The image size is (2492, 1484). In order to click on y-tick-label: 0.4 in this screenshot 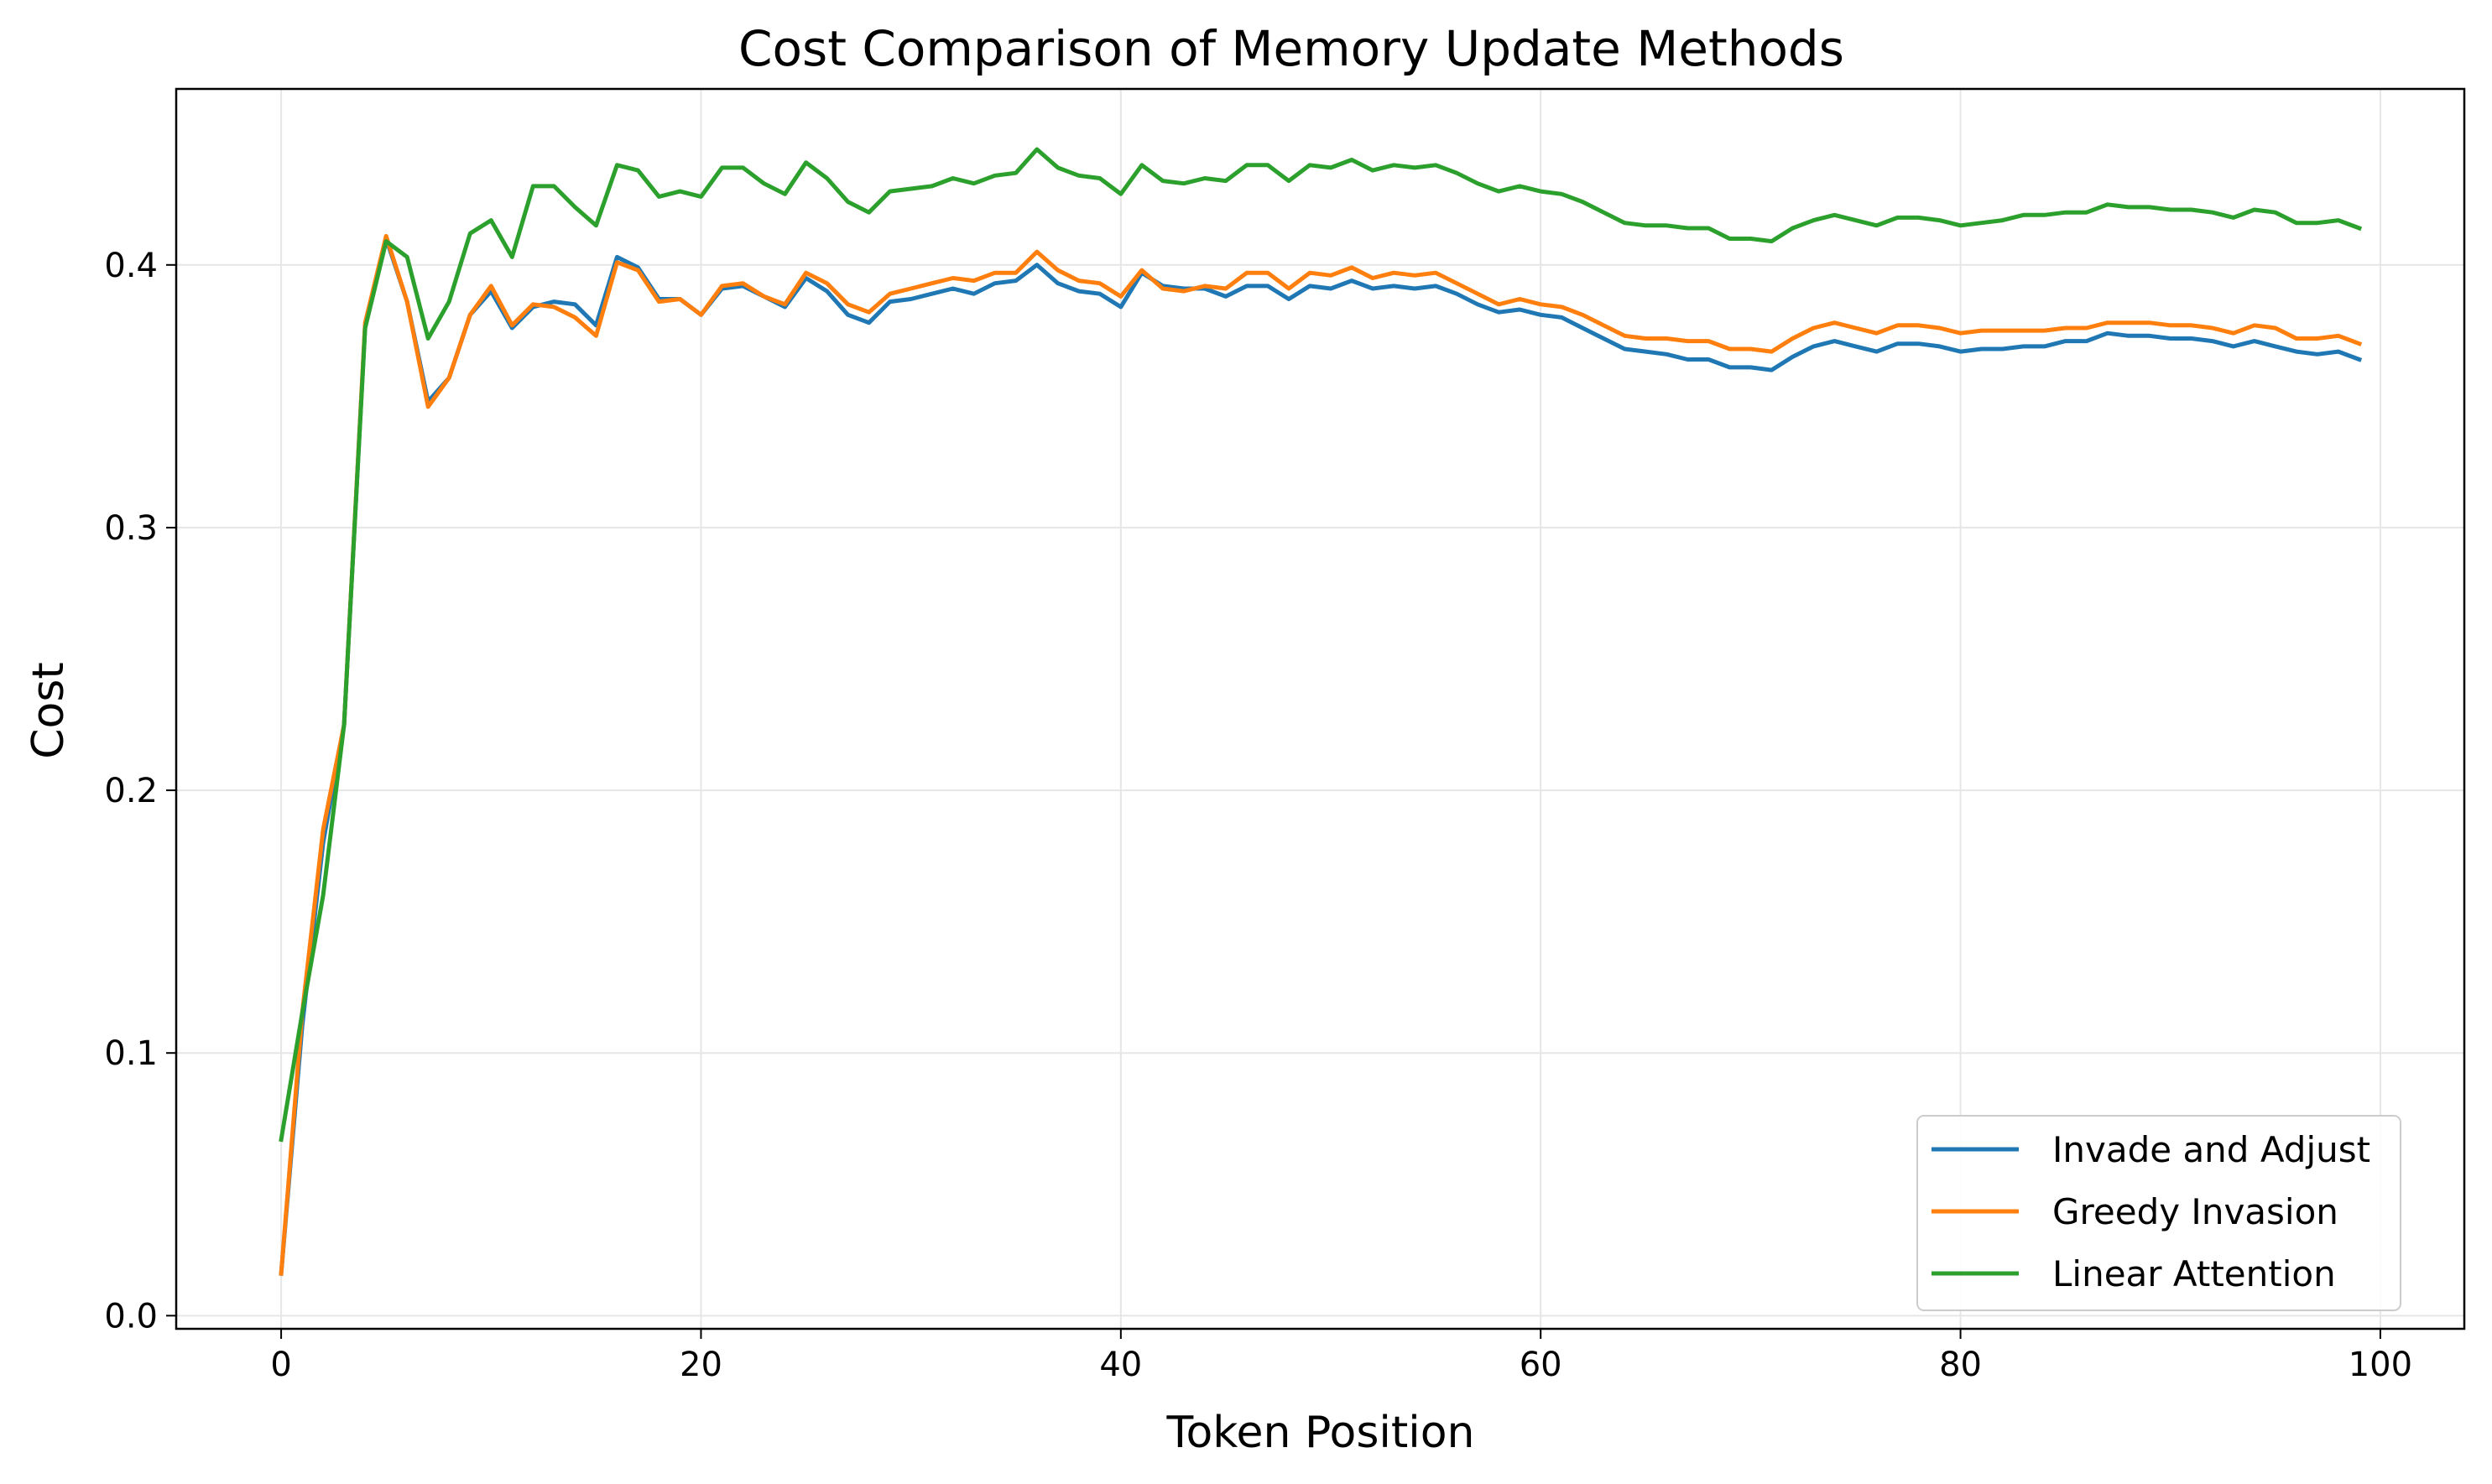, I will do `click(131, 266)`.